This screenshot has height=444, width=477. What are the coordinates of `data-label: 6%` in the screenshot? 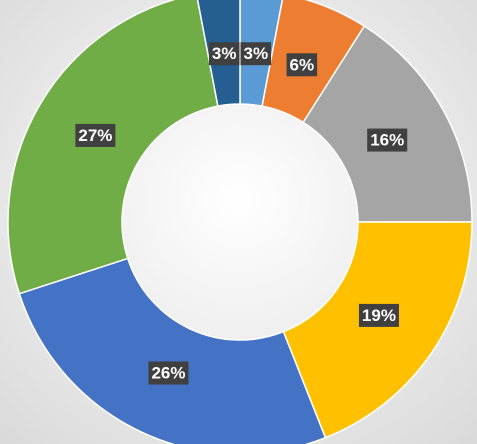 It's located at (302, 64).